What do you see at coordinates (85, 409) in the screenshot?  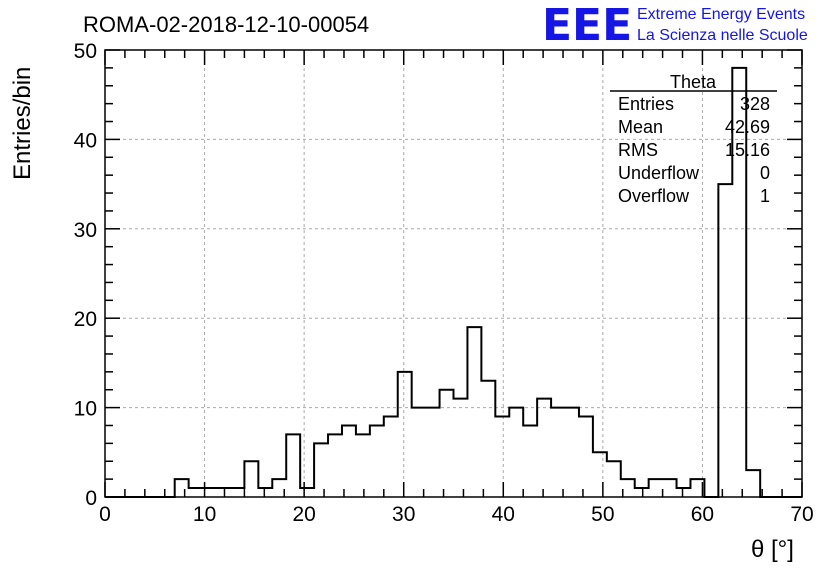 I see `y-tick-label: 10` at bounding box center [85, 409].